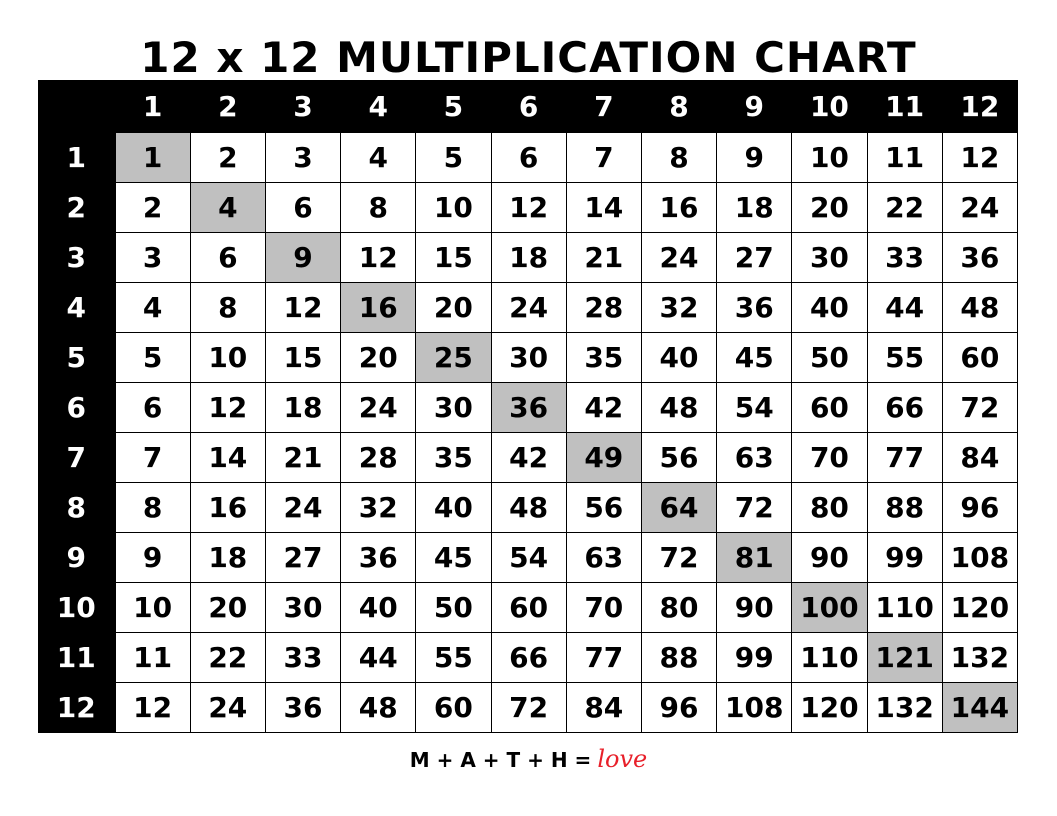  I want to click on product-cell: 120, so click(980, 607).